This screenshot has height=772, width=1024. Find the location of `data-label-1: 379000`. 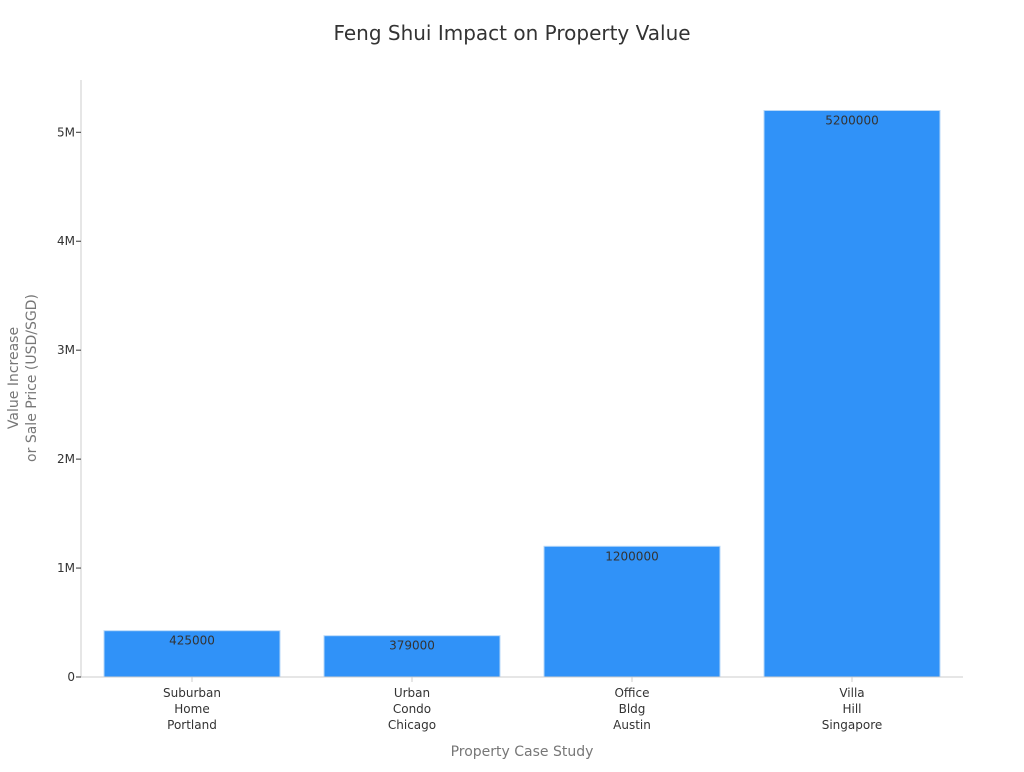

data-label-1: 379000 is located at coordinates (412, 646).